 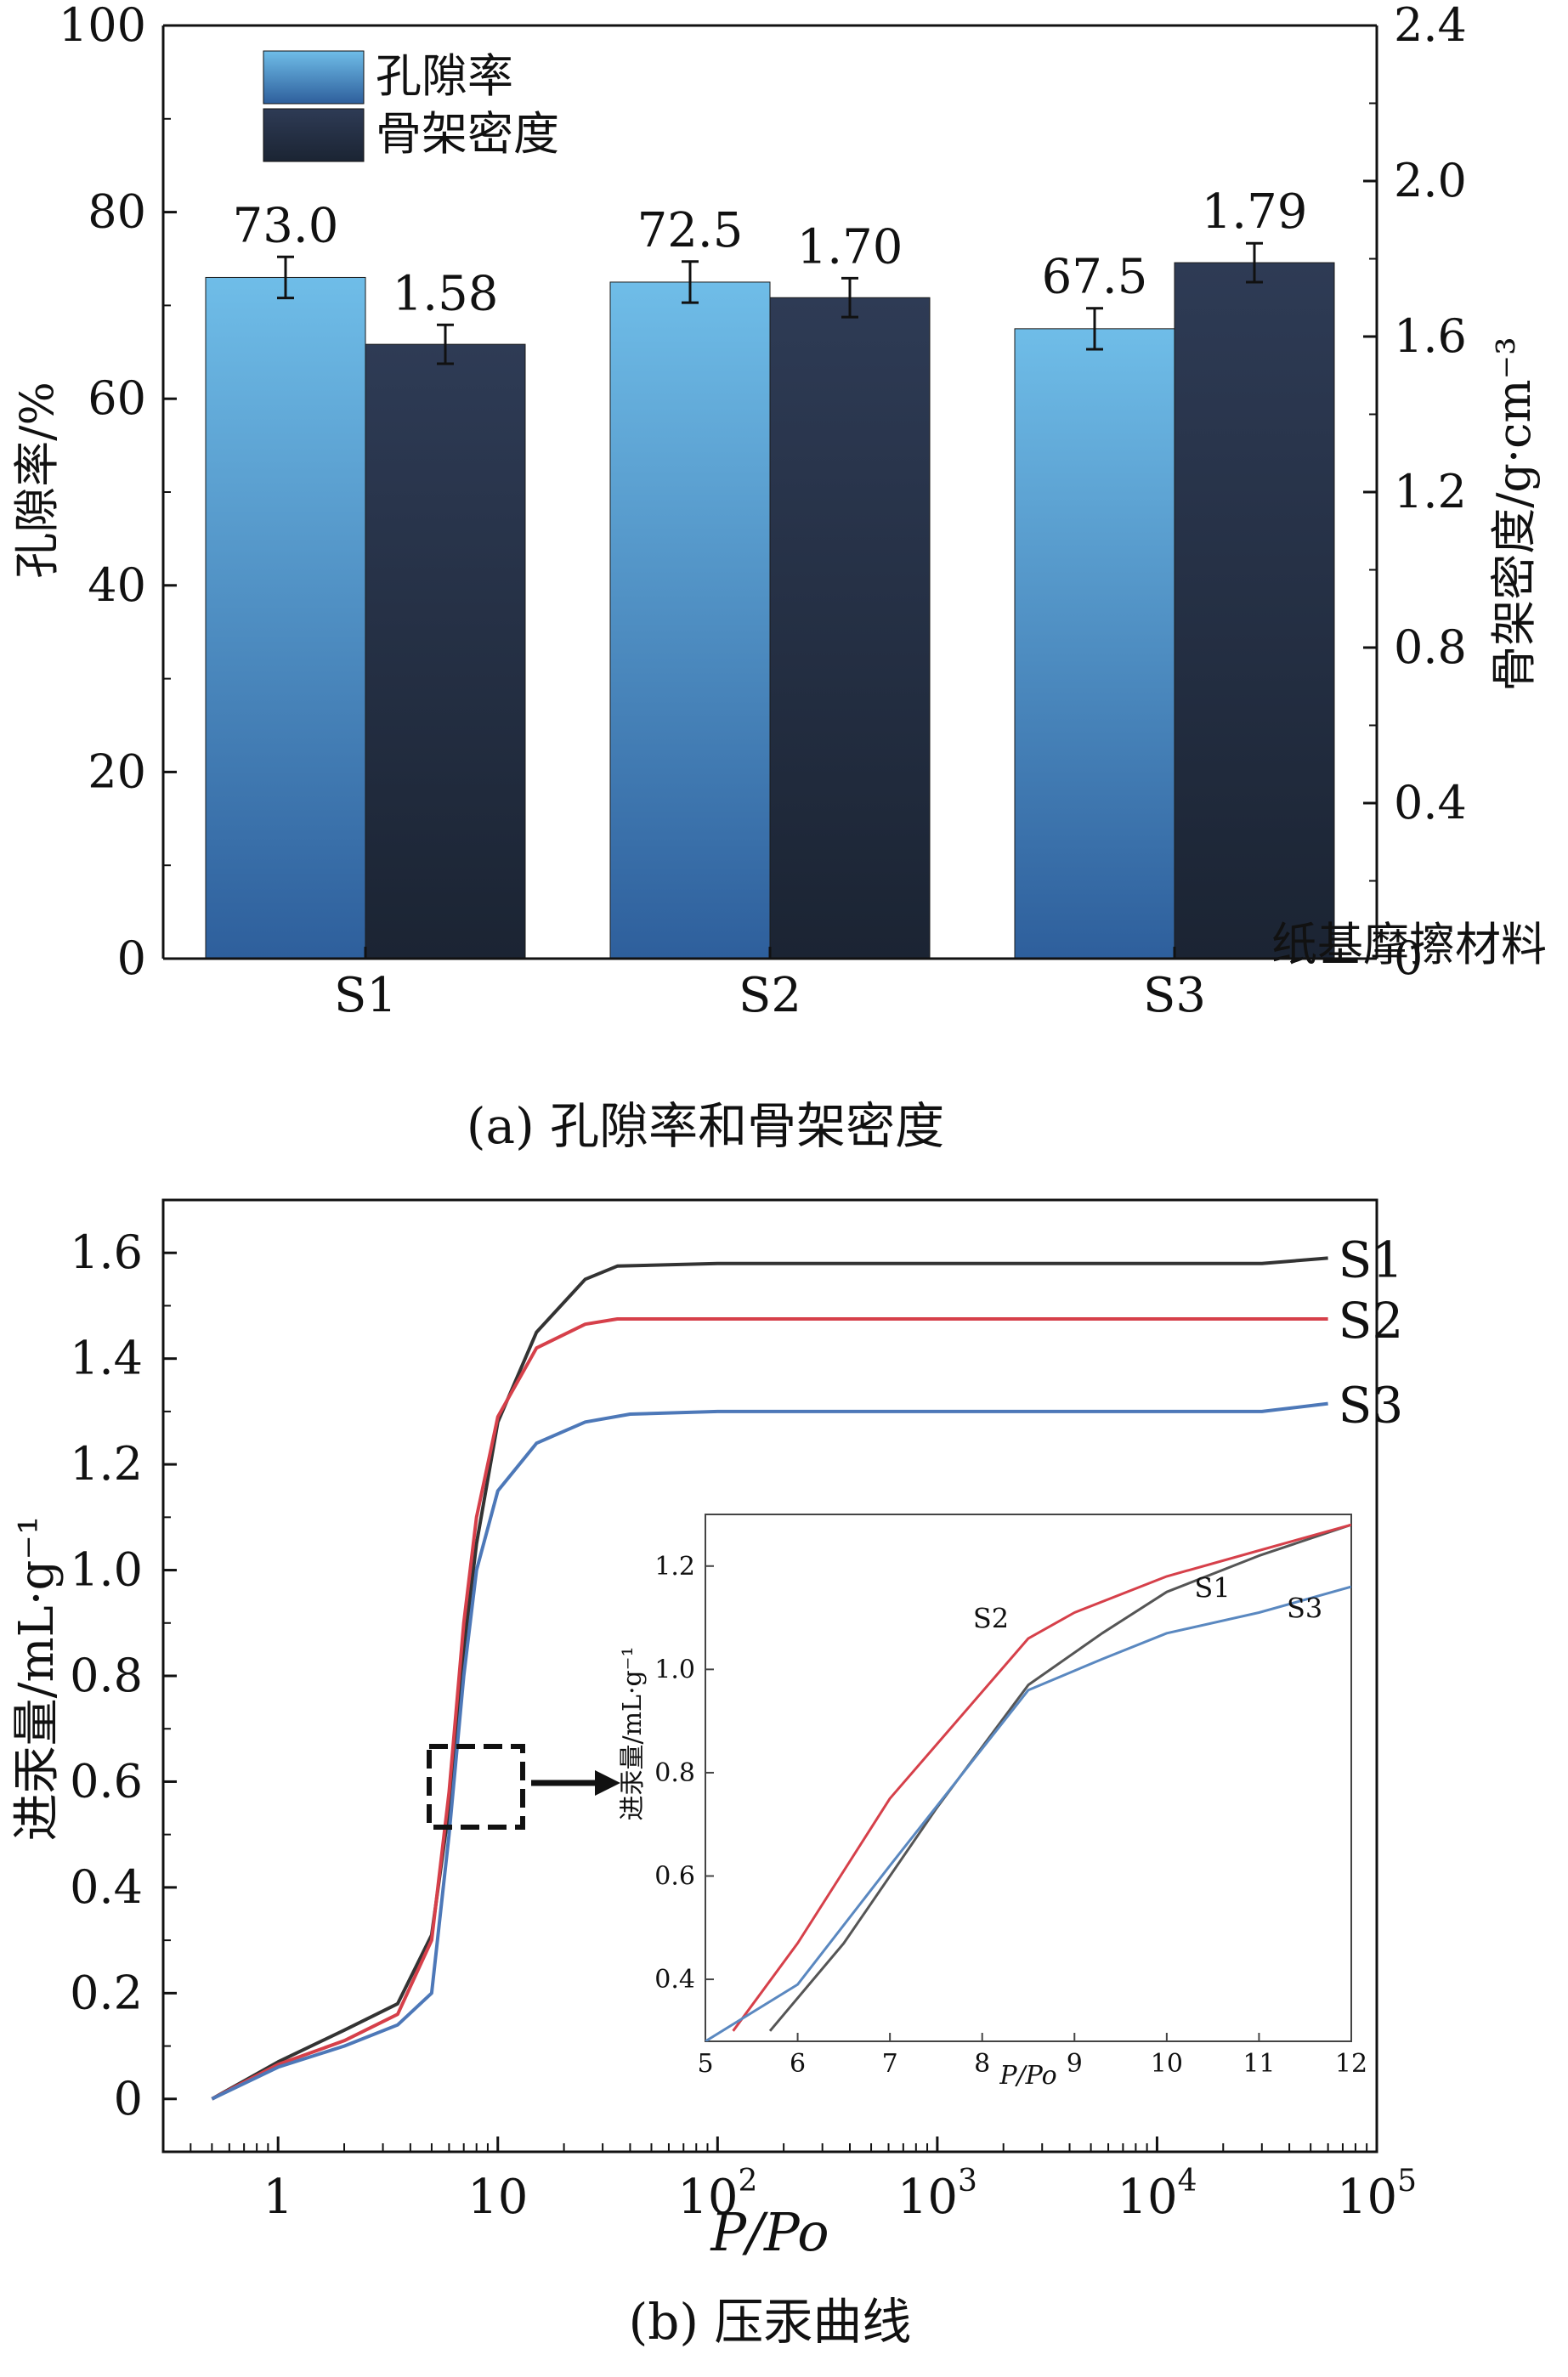 I want to click on inset-series-label-s3: S3, so click(x=1304, y=1609).